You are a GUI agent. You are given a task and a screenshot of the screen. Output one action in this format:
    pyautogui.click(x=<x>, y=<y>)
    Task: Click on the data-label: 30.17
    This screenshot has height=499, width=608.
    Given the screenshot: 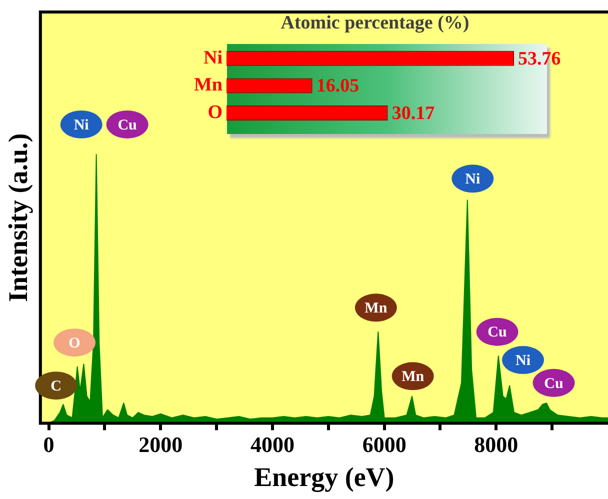 What is the action you would take?
    pyautogui.click(x=414, y=113)
    